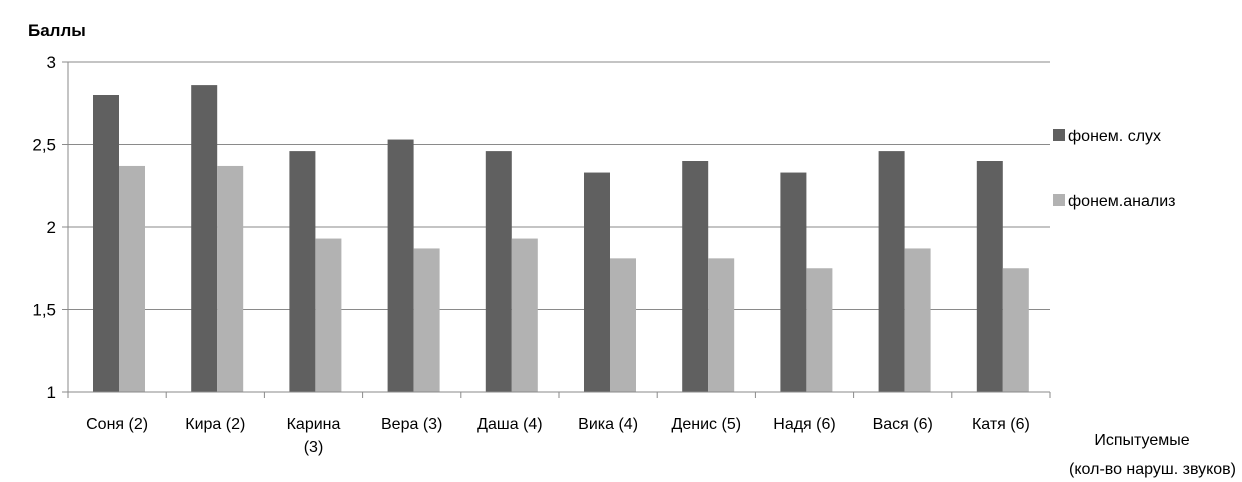 Image resolution: width=1242 pixels, height=482 pixels. Describe the element at coordinates (1152, 469) in the screenshot. I see `x-axis-label-line: (кол-во наруш. звуков)` at that location.